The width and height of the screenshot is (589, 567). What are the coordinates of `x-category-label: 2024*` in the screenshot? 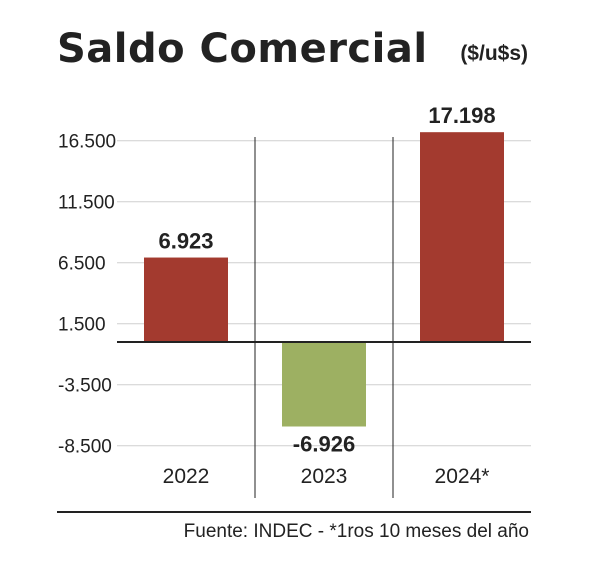 It's located at (462, 476).